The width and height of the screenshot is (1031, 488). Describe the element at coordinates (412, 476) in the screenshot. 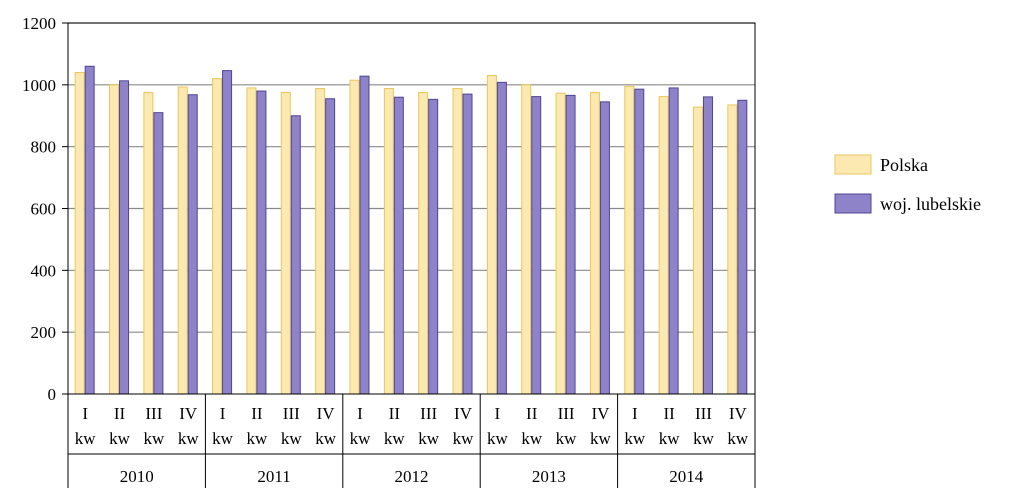

I see `x-year-label: 2012` at that location.